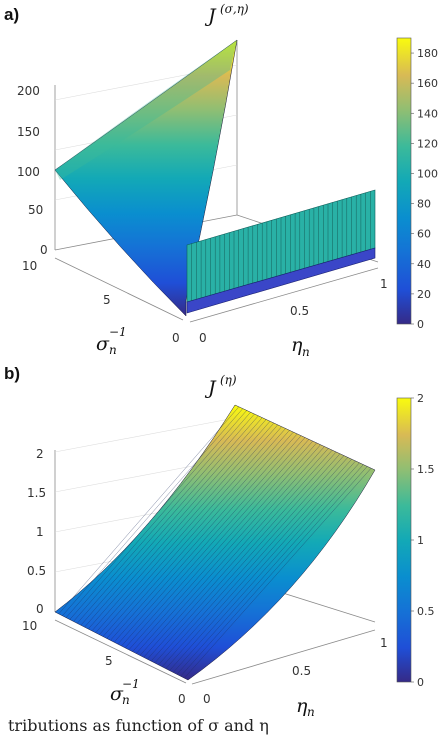 This screenshot has width=438, height=738. Describe the element at coordinates (207, 699) in the screenshot. I see `panel-b-y-tick: 0` at that location.